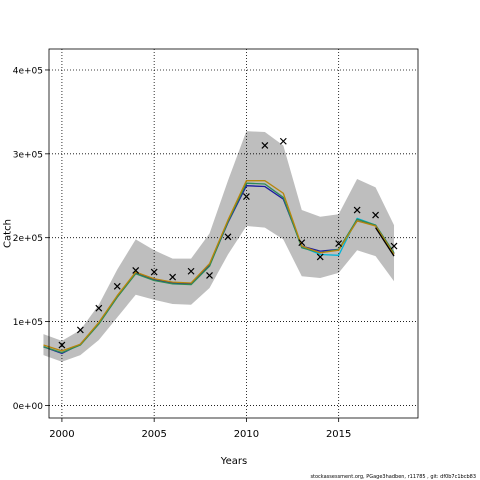  I want to click on y-tick-label: 2e+05, so click(28, 239).